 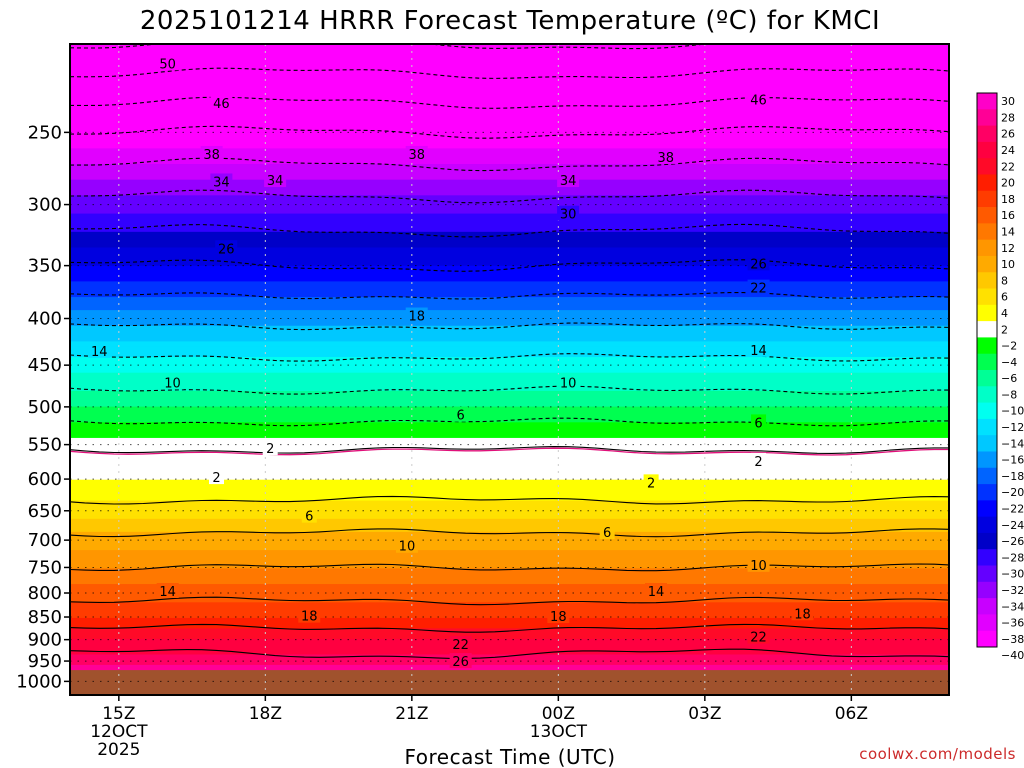 What do you see at coordinates (704, 714) in the screenshot?
I see `x-tick-label: 03Z` at bounding box center [704, 714].